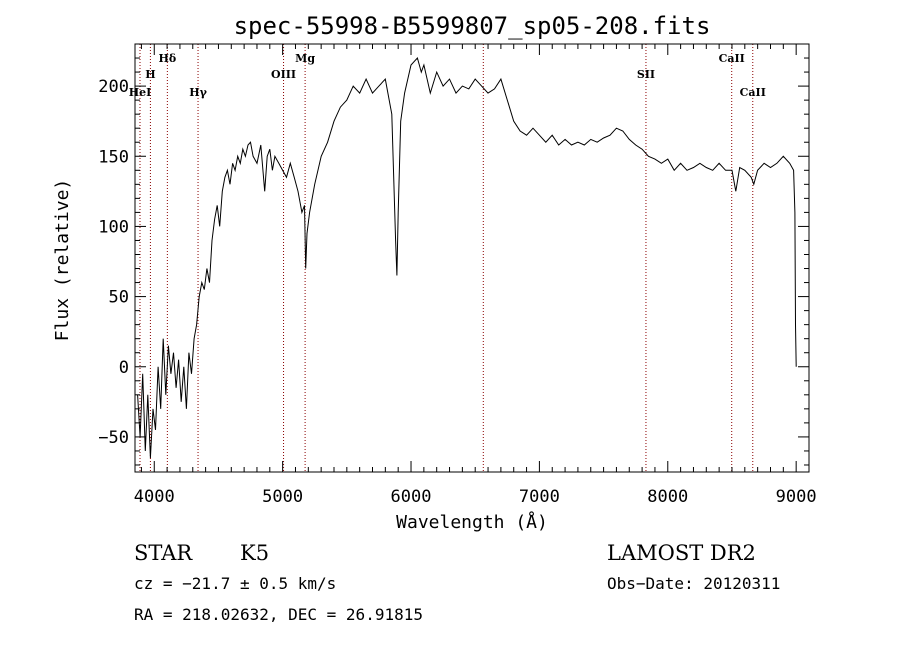 The image size is (900, 654). I want to click on line-labels: HeI HHδ Hγ OIII Mg SII CaII CaII, so click(447, 75).